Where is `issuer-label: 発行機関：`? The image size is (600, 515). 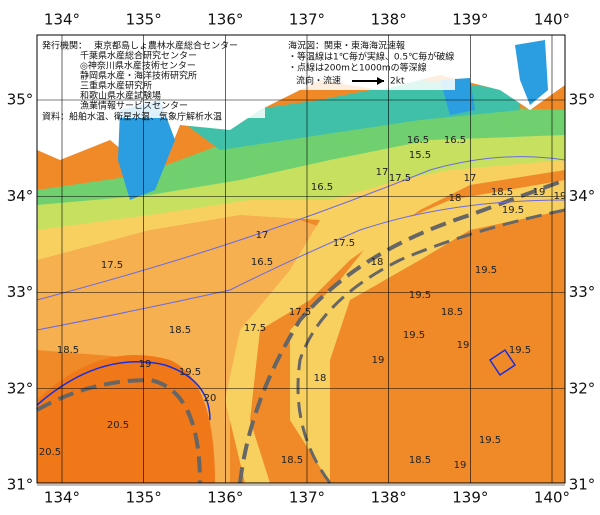
issuer-label: 発行機関： is located at coordinates (64, 46).